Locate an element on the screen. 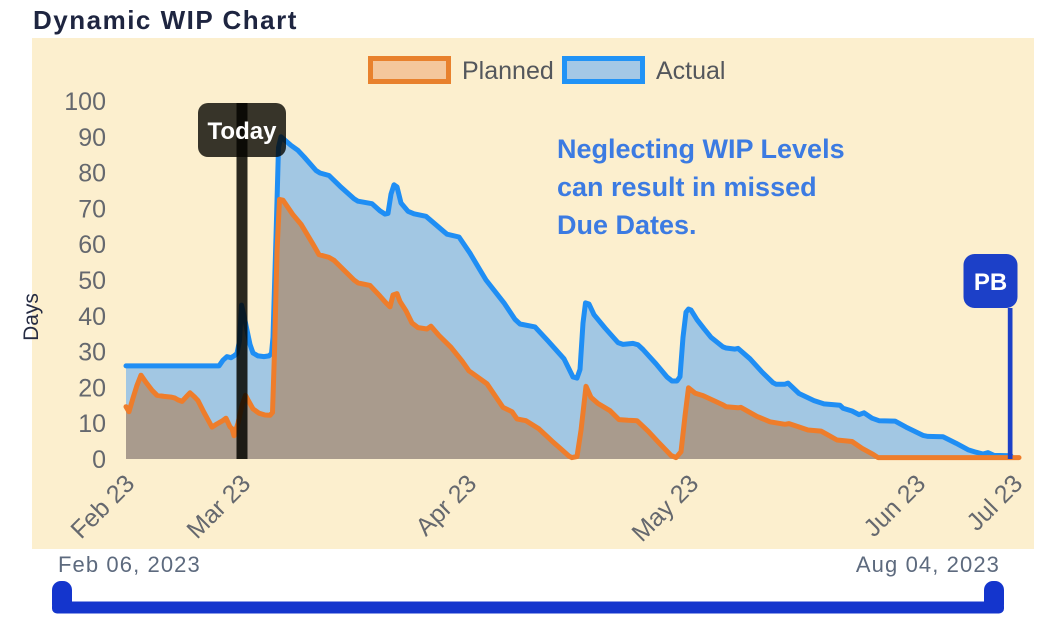 This screenshot has width=1064, height=626. svg-text: 10 is located at coordinates (92, 424).